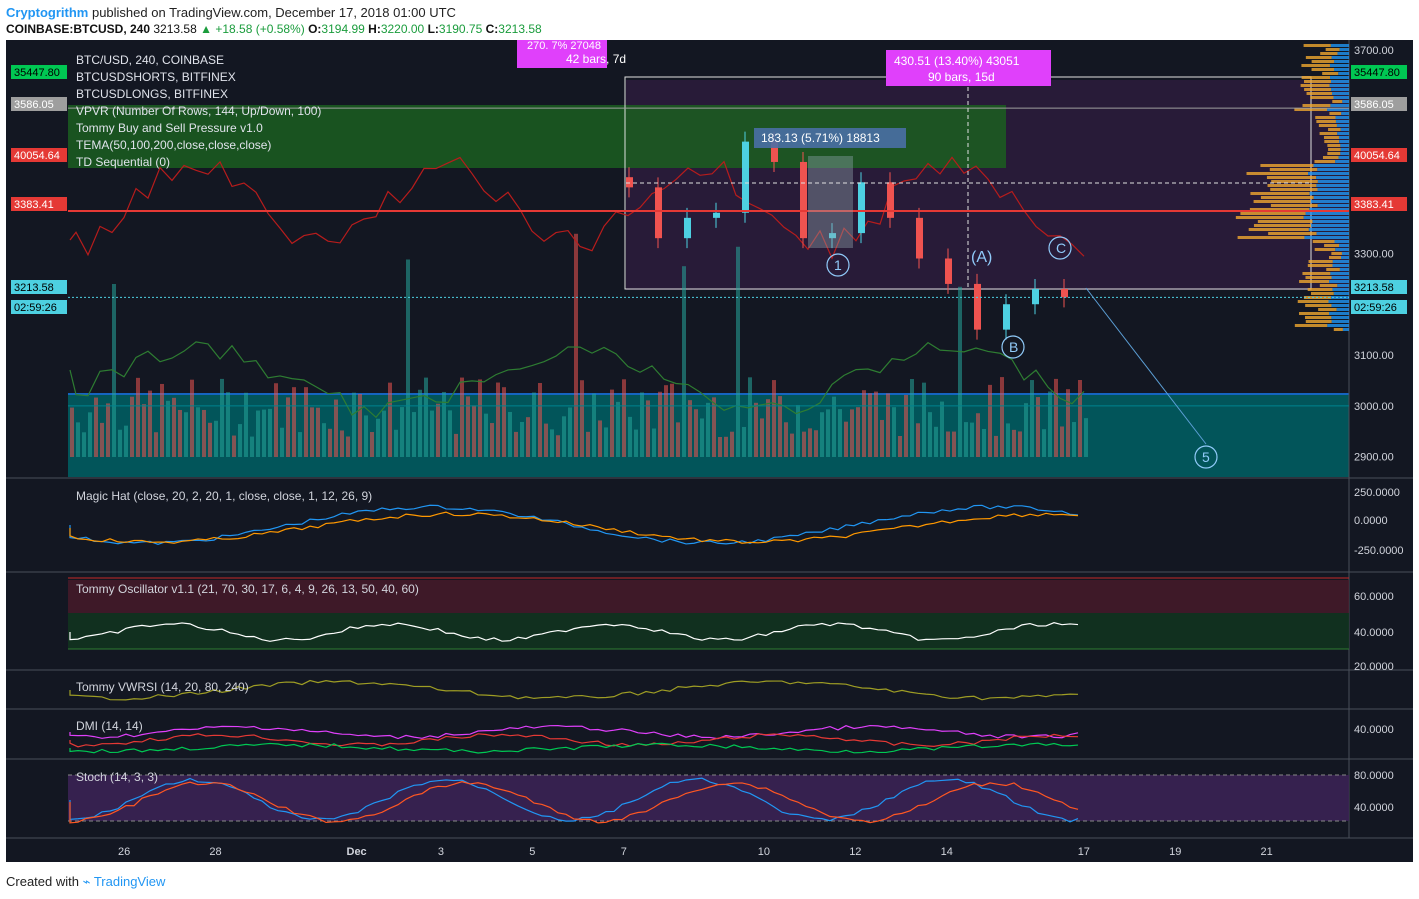 This screenshot has width=1419, height=899. I want to click on legend-item: TD Sequential (0), so click(123, 162).